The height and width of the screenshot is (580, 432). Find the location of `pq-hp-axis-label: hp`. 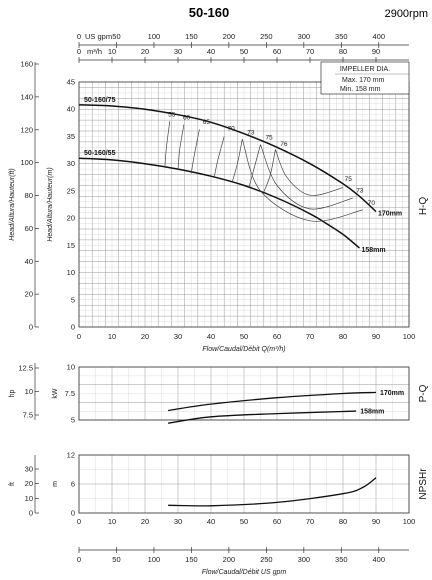

pq-hp-axis-label: hp is located at coordinates (12, 394).